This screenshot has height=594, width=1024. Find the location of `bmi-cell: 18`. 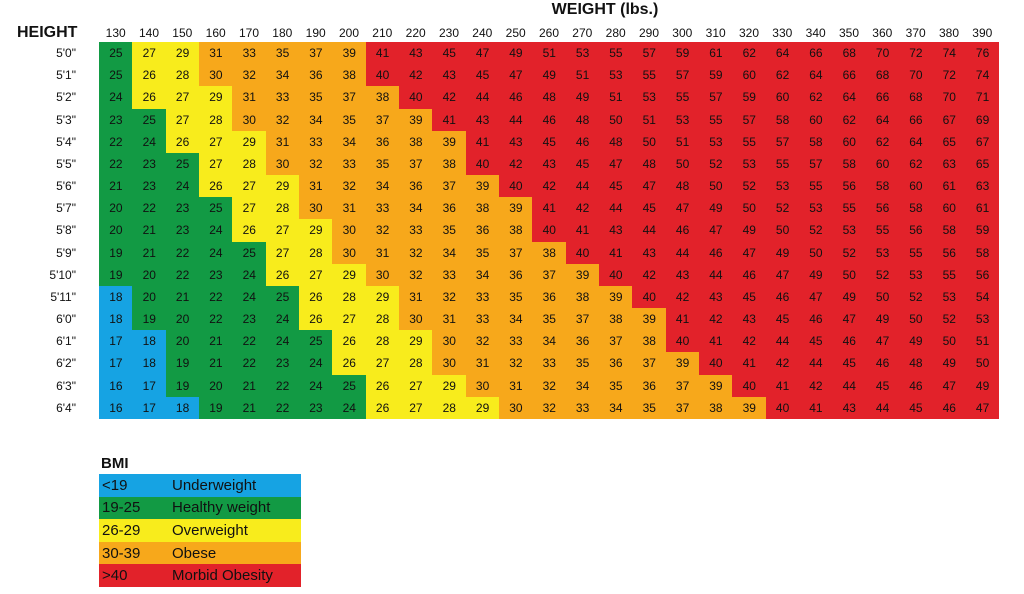

bmi-cell: 18 is located at coordinates (116, 319).